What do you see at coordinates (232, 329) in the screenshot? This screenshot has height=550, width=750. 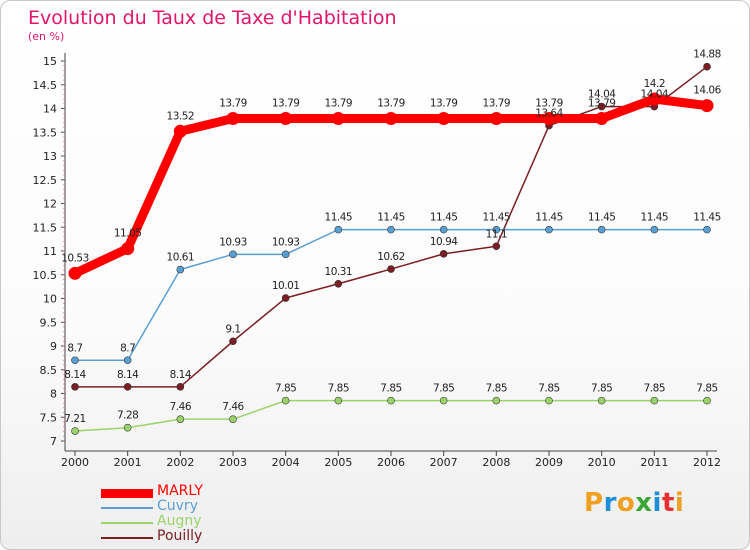 I see `data-label-pouilly: 9.1` at bounding box center [232, 329].